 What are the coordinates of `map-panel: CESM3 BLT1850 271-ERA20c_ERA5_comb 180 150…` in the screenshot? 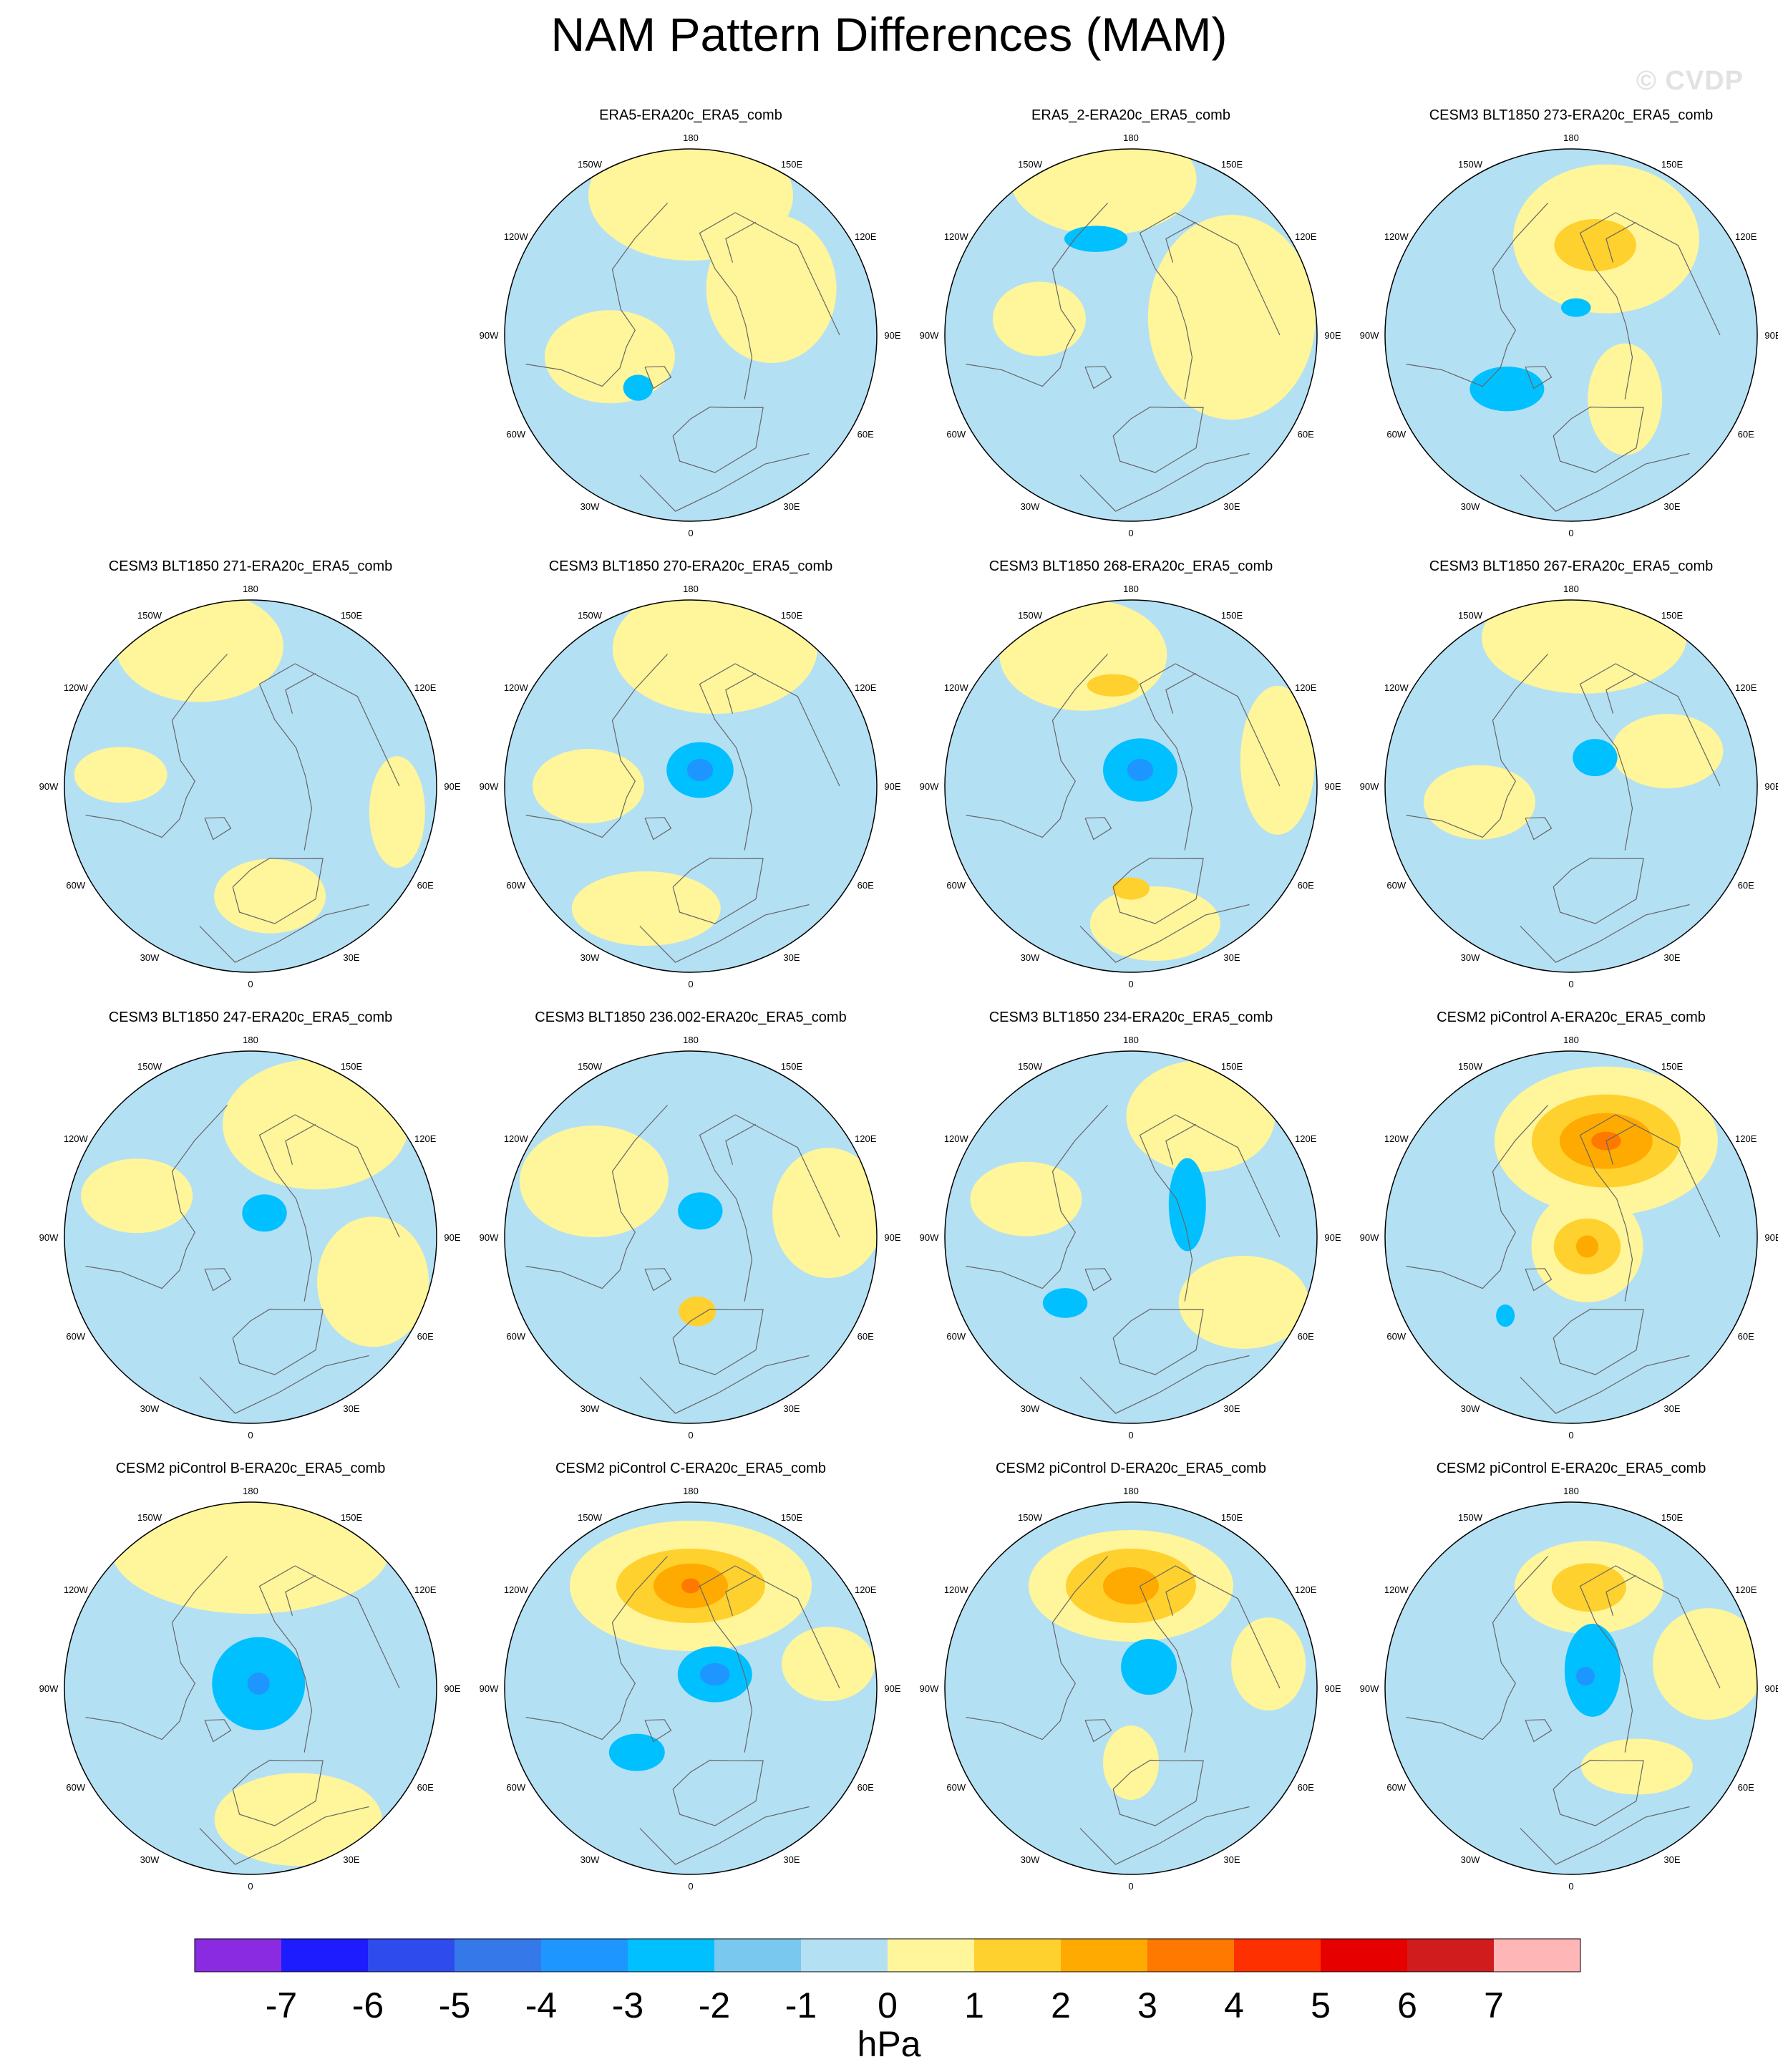 It's located at (250, 776).